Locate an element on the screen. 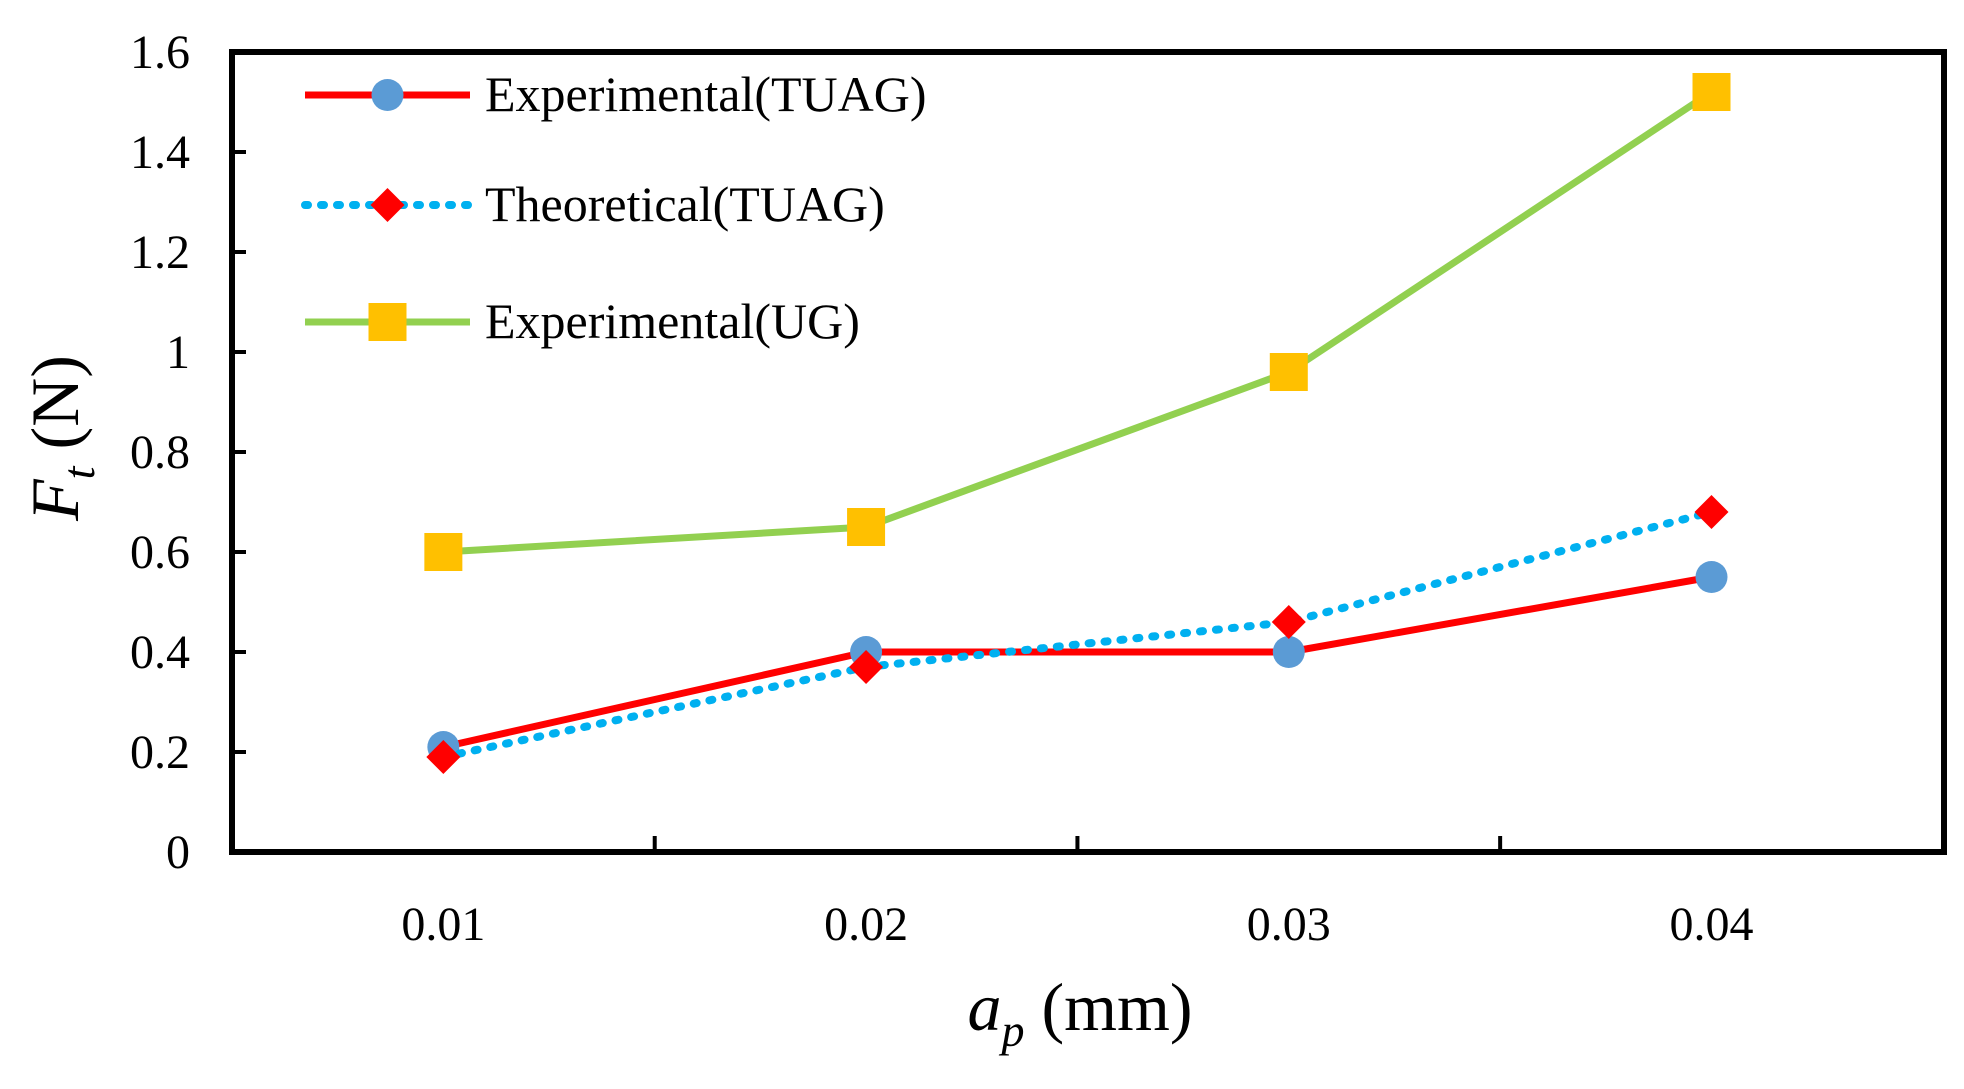  x-tick-label: 0.04 is located at coordinates (1712, 924).